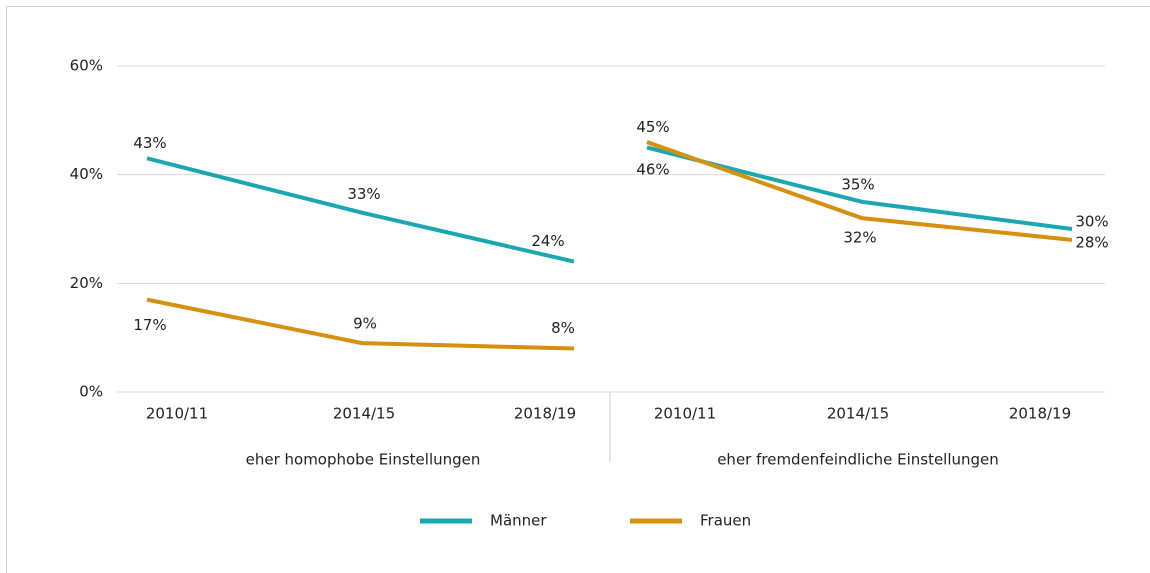 This screenshot has height=573, width=1150. What do you see at coordinates (149, 325) in the screenshot?
I see `data-label: 17%` at bounding box center [149, 325].